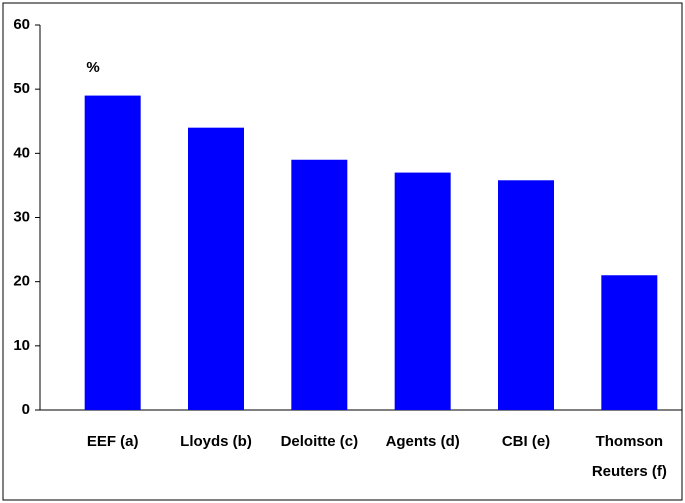 Image resolution: width=685 pixels, height=503 pixels. I want to click on y-tick-label: 40, so click(21, 152).